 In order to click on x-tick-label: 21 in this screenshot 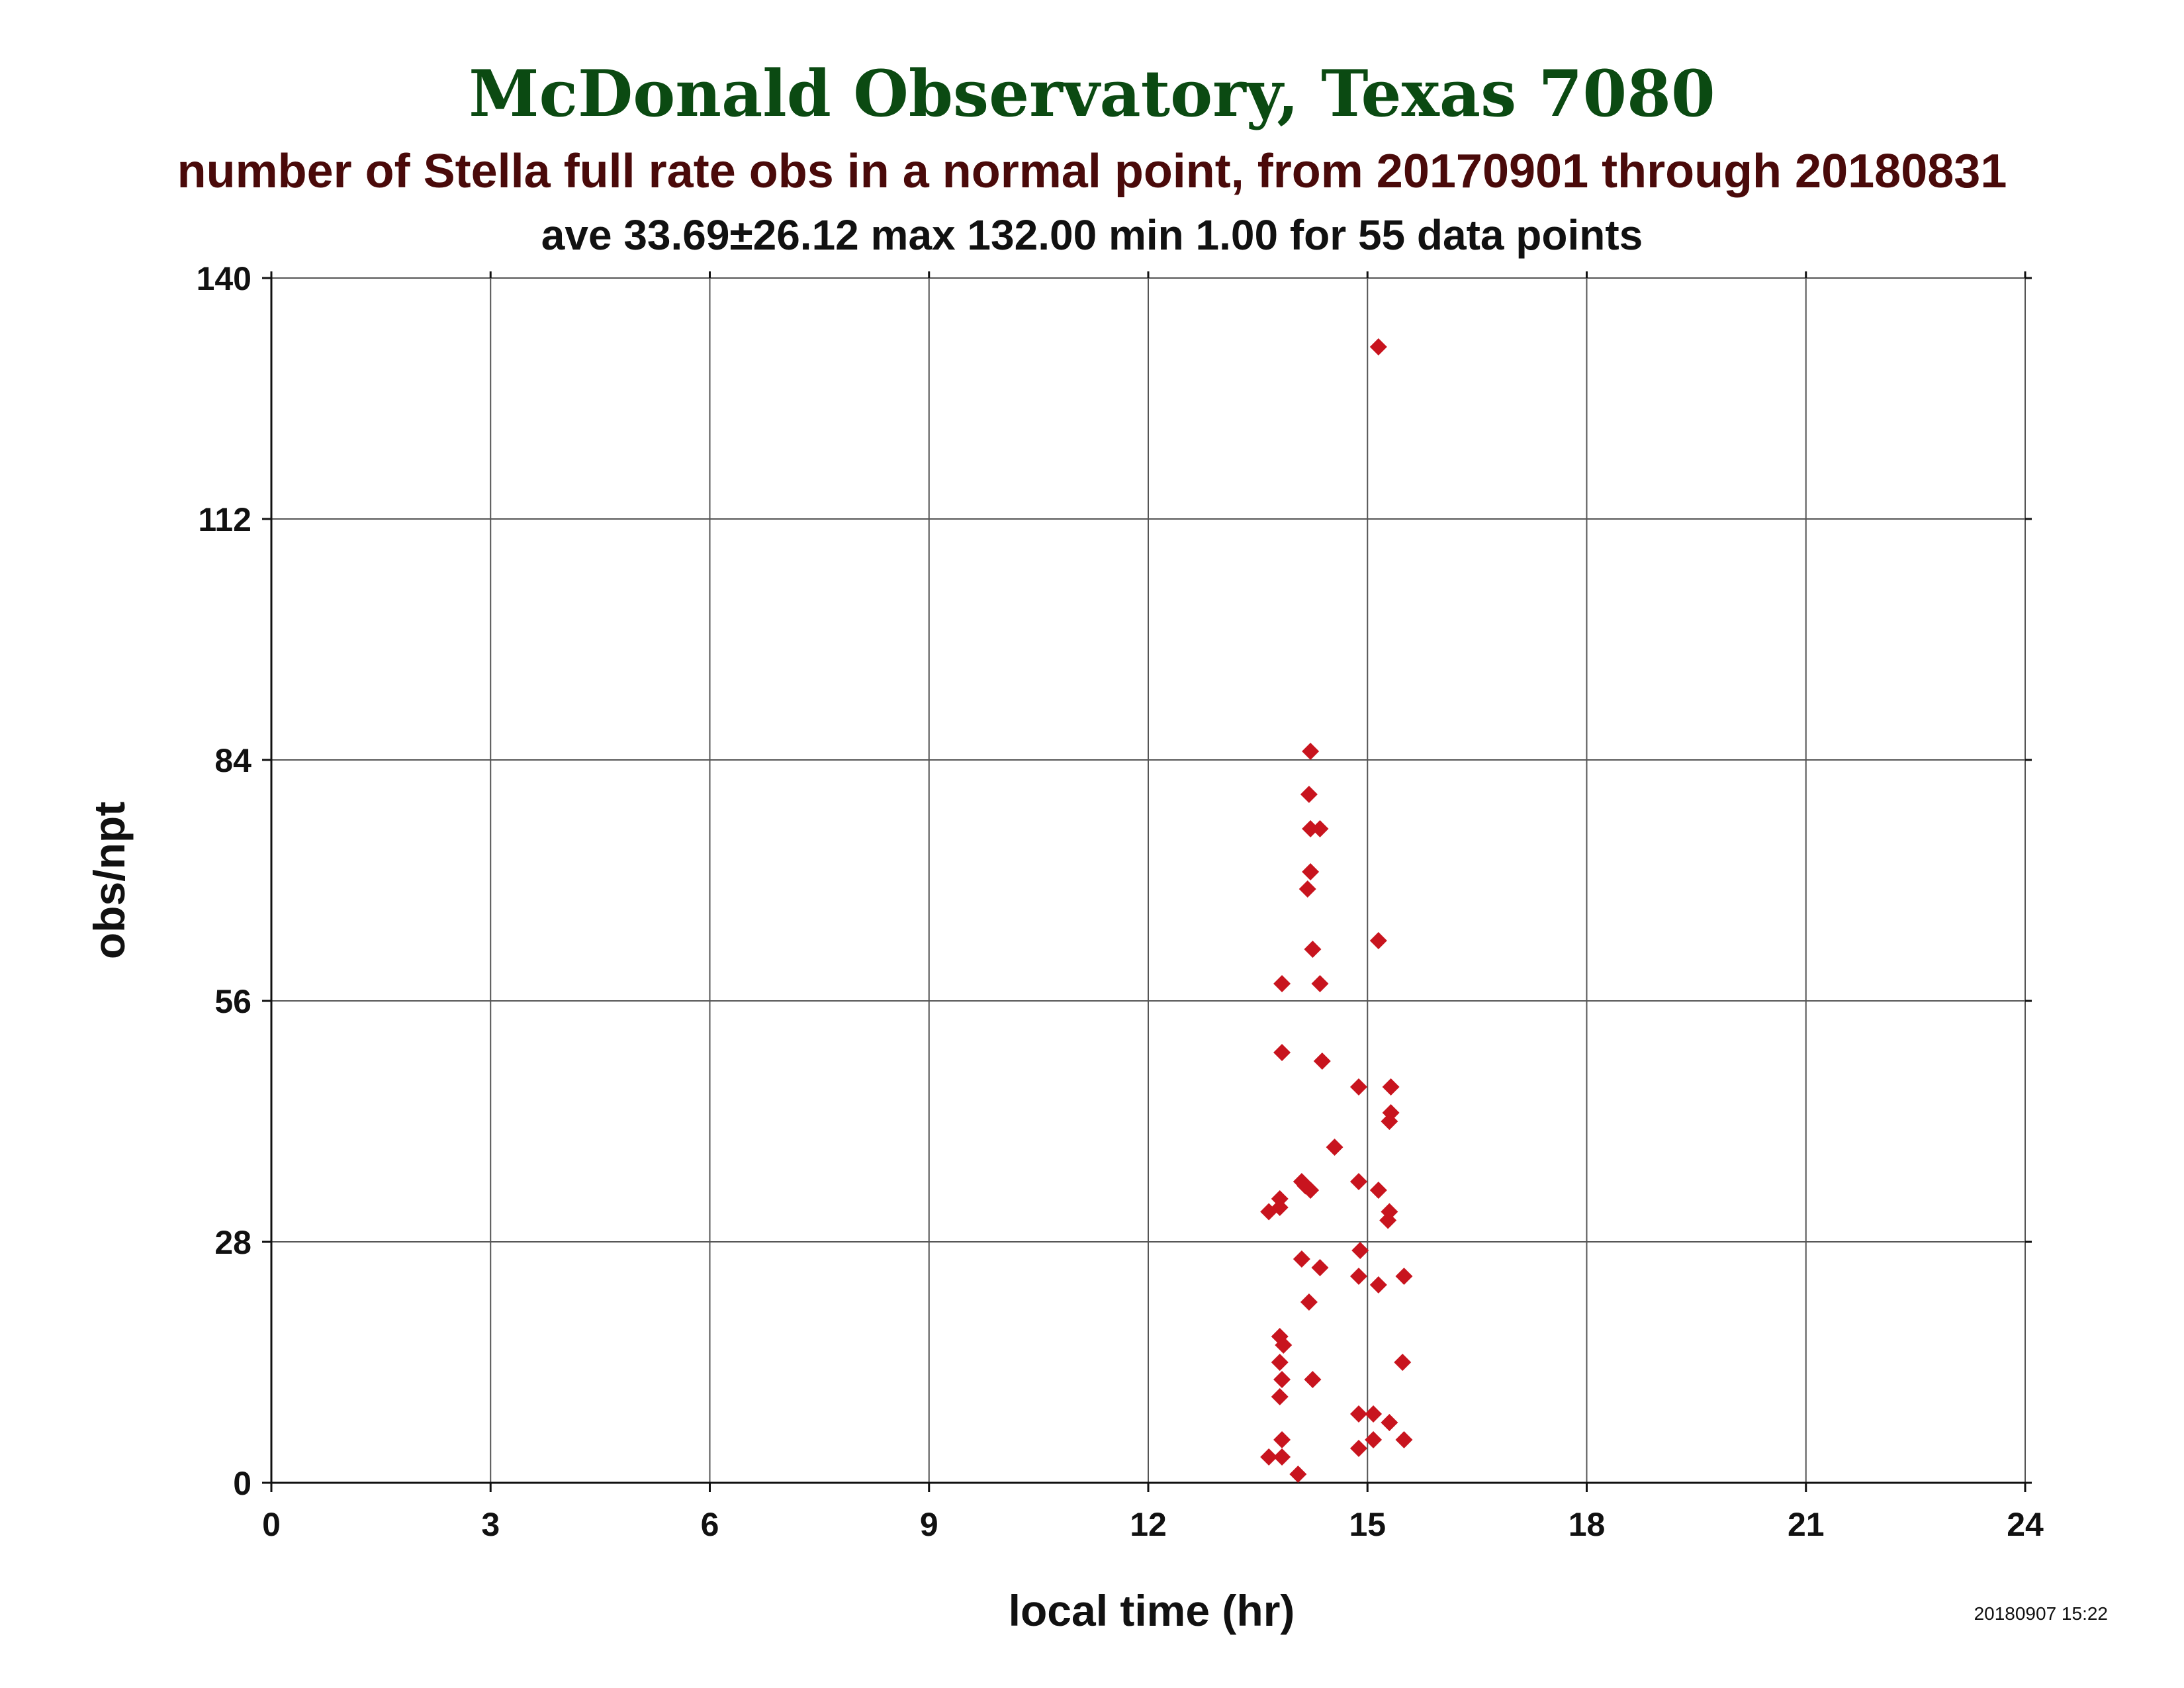, I will do `click(1806, 1524)`.